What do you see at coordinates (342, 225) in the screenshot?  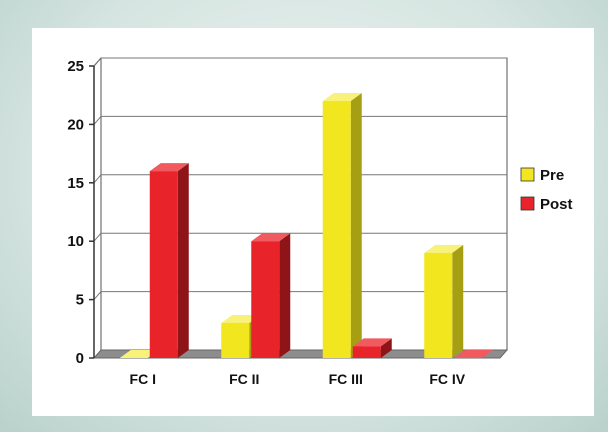 I see `bar-pre-fc-iii` at bounding box center [342, 225].